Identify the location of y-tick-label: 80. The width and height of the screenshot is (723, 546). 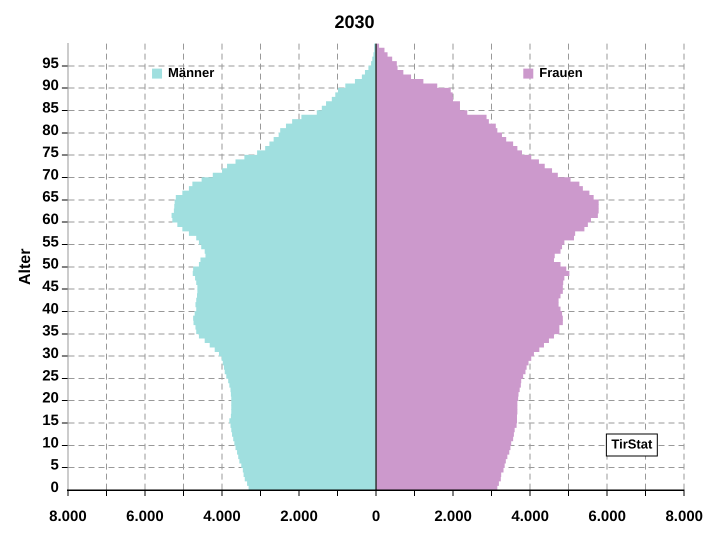
(50, 130).